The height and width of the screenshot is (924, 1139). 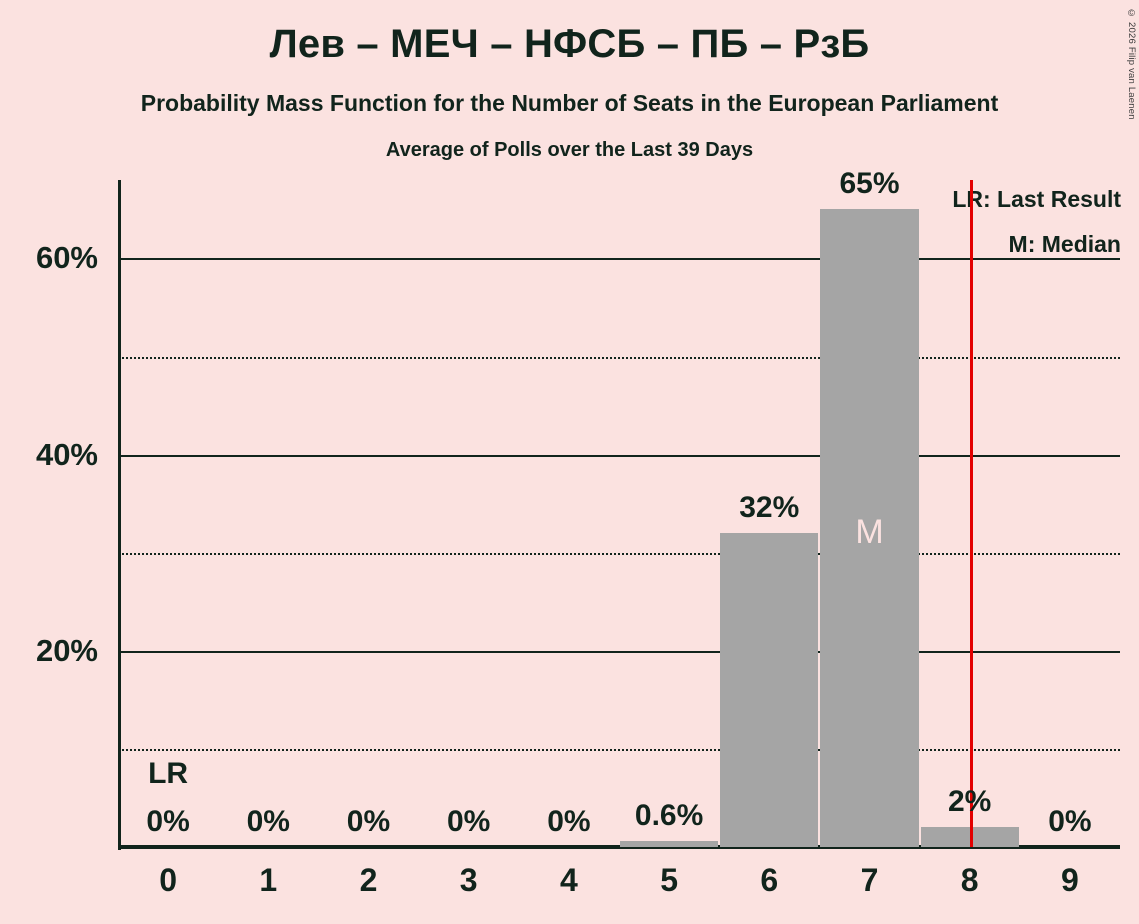 I want to click on legend-median: M: Median, so click(x=1064, y=244).